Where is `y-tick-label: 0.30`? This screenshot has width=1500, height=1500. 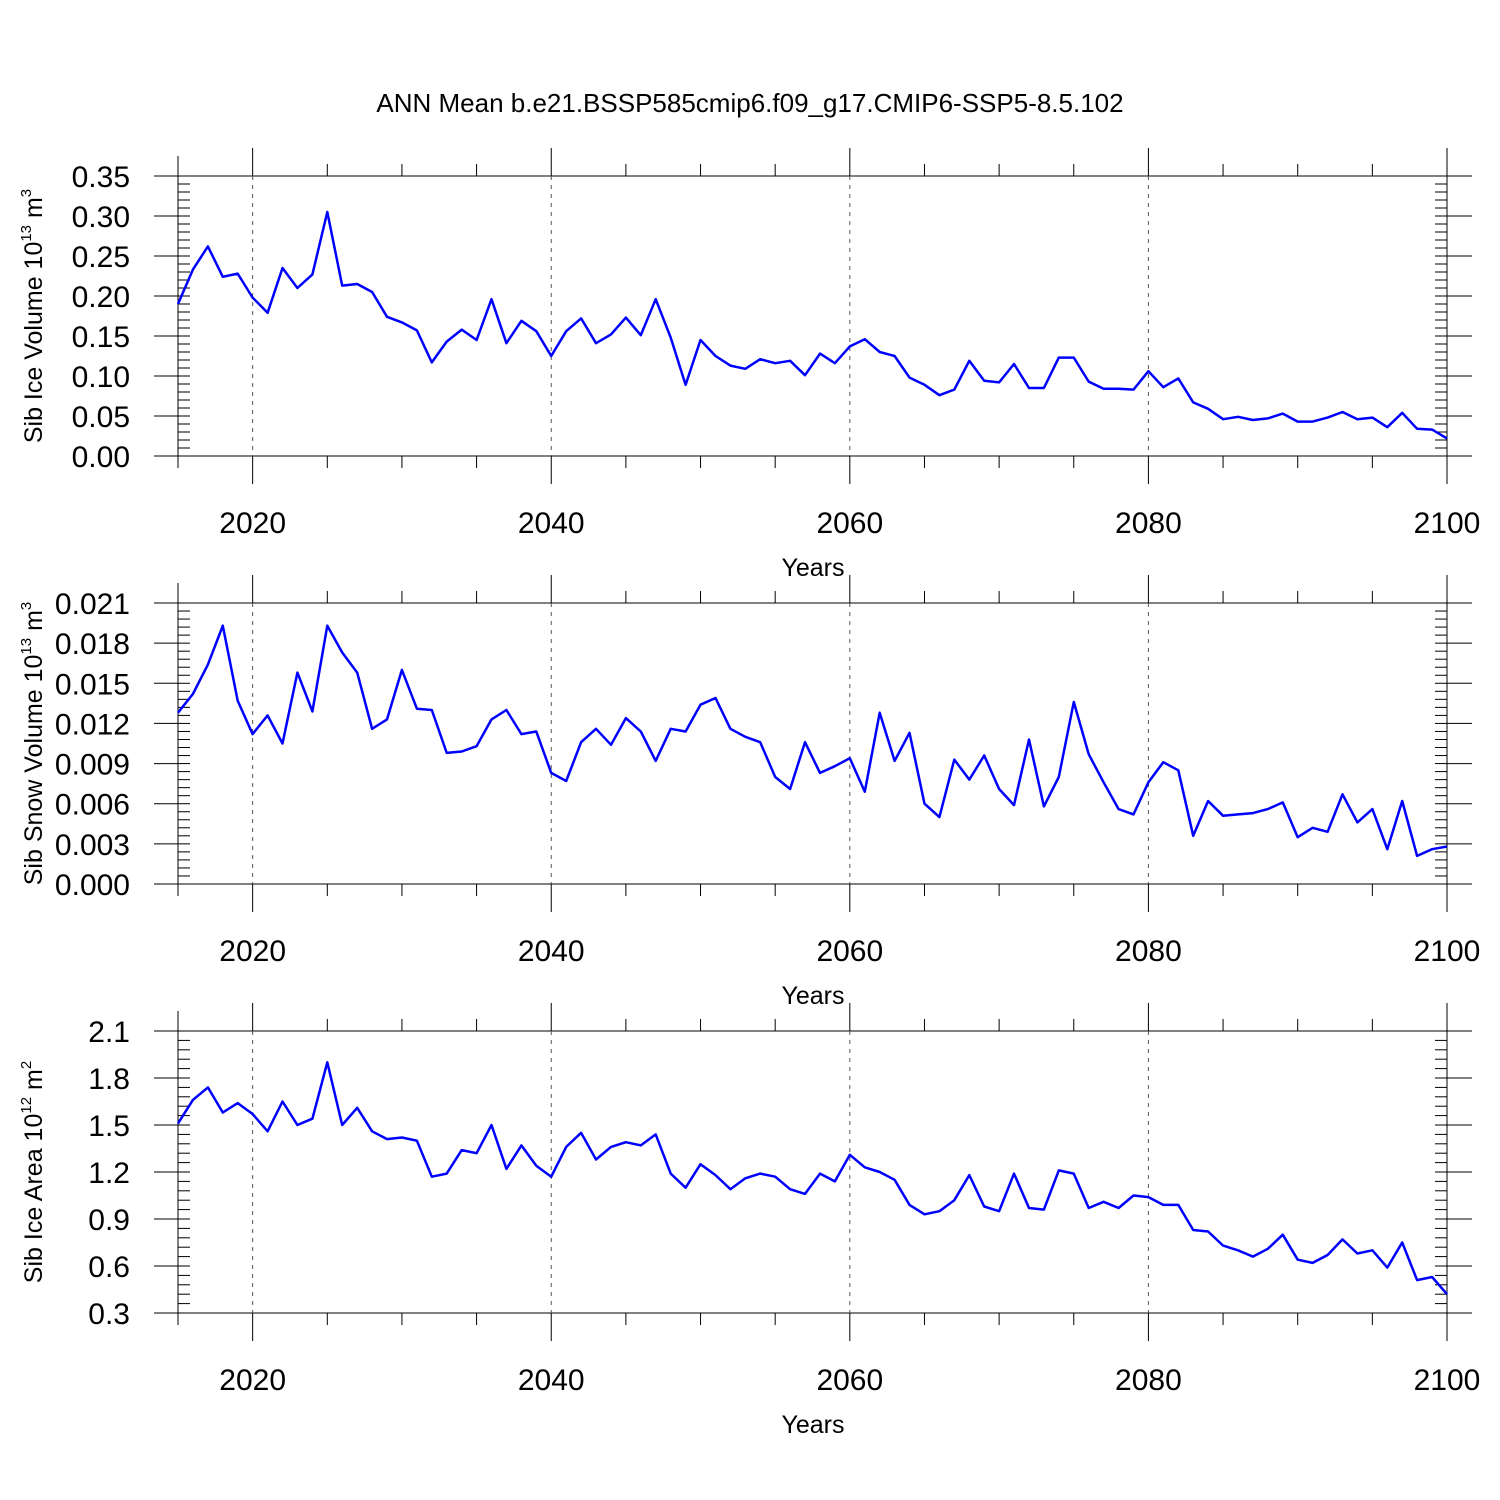 y-tick-label: 0.30 is located at coordinates (101, 217).